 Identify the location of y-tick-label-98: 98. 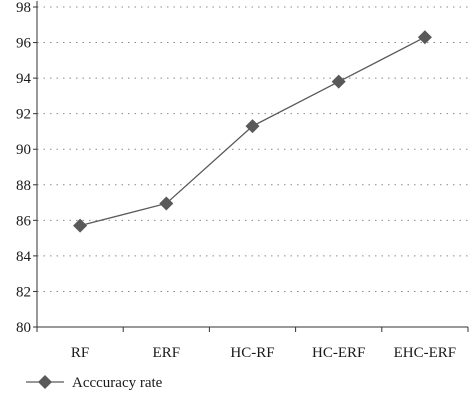
(23, 8).